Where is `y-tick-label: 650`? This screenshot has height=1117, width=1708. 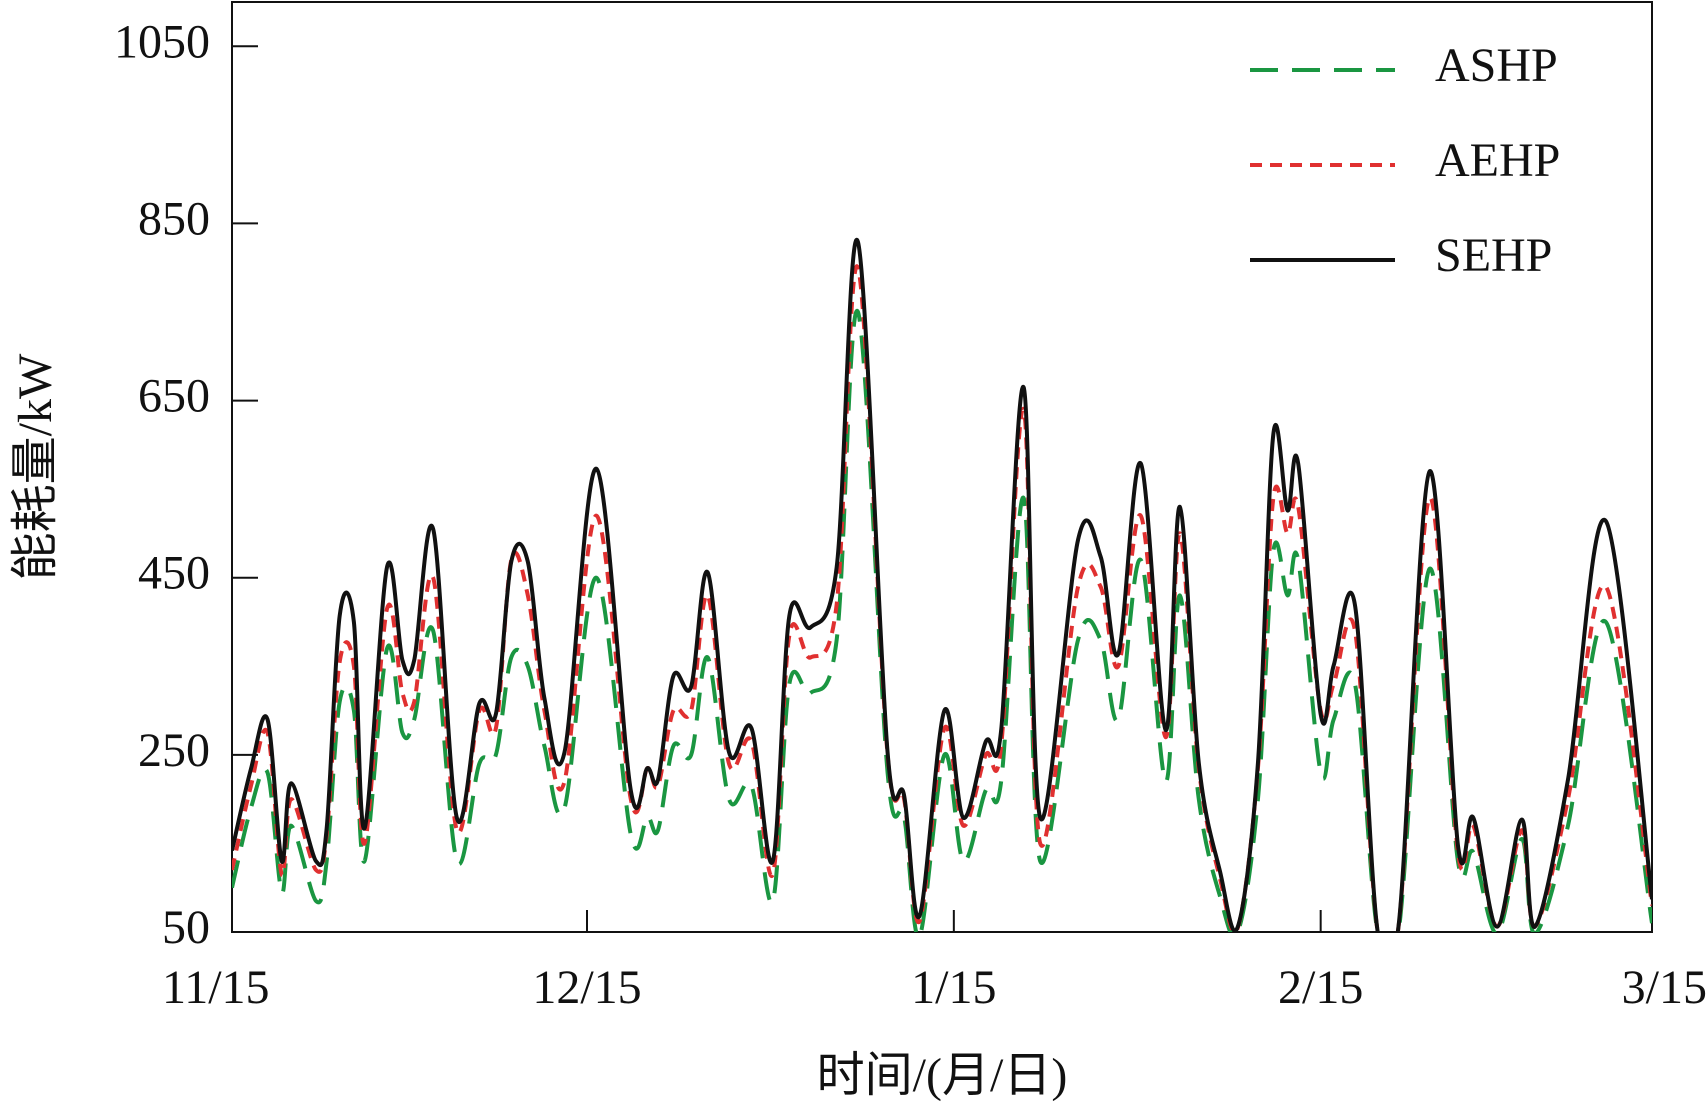
y-tick-label: 650 is located at coordinates (174, 396).